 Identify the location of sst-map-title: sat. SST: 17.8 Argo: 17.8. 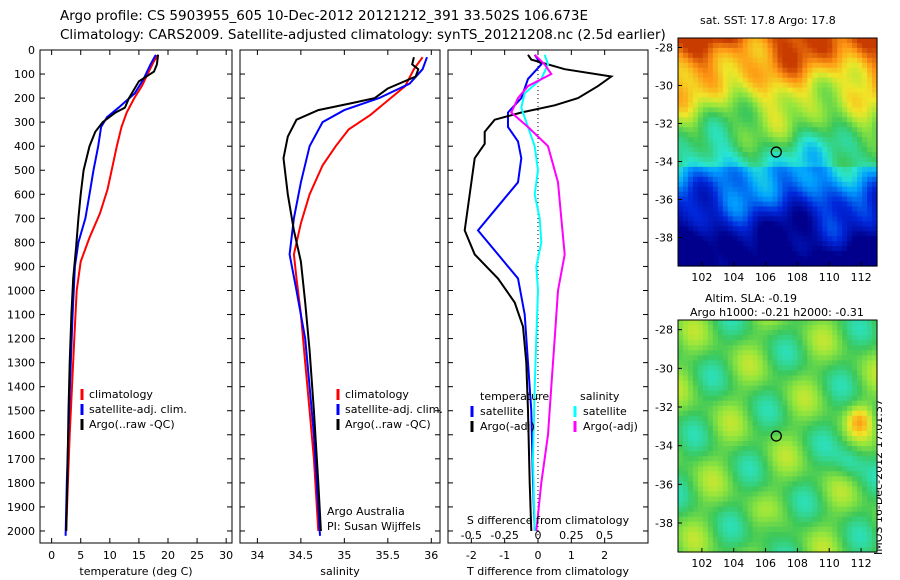
(768, 20).